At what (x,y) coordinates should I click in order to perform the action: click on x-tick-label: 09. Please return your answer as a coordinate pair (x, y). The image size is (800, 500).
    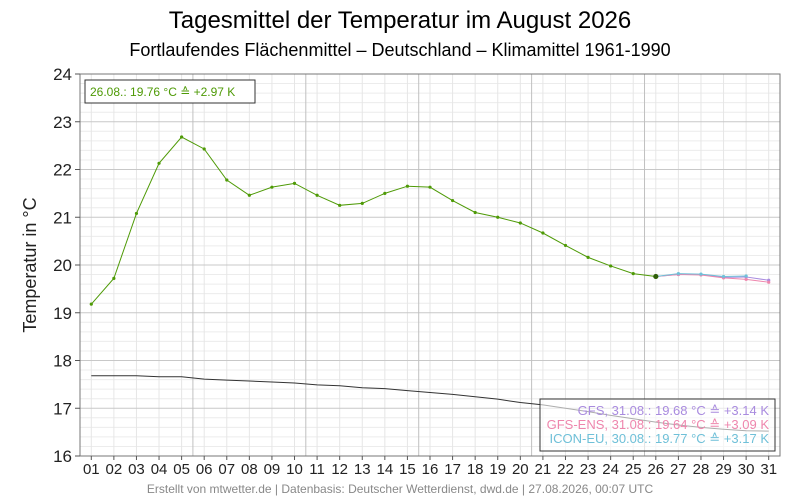
    Looking at the image, I should click on (272, 469).